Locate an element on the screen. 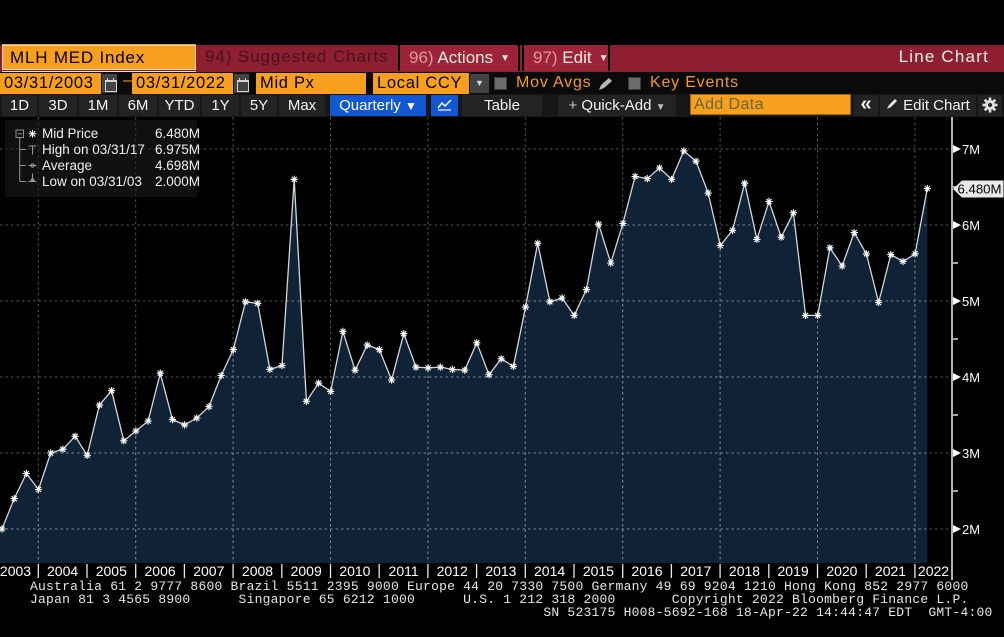 The image size is (1004, 637). svg-text: 2011 is located at coordinates (404, 571).